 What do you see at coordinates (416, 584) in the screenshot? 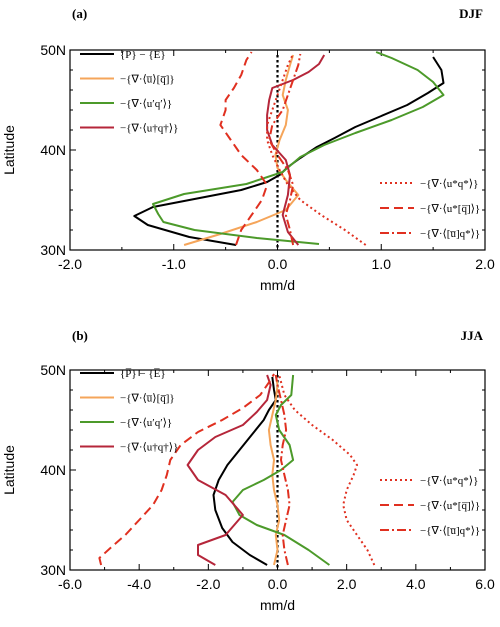
I see `x-tick-label: 4.0` at bounding box center [416, 584].